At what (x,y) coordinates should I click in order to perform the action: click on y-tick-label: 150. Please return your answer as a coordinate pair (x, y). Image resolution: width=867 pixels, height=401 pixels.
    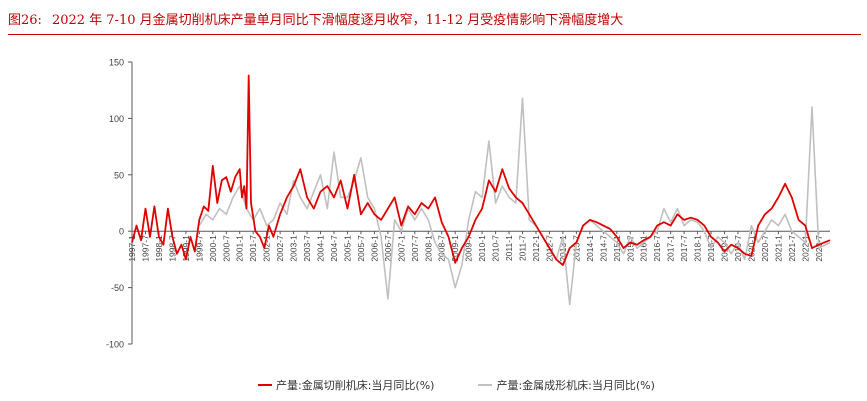
    Looking at the image, I should click on (116, 63).